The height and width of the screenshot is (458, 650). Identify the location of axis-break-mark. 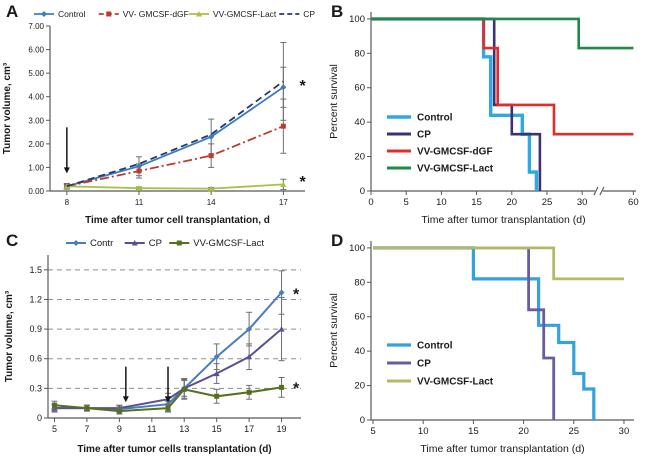
(602, 191).